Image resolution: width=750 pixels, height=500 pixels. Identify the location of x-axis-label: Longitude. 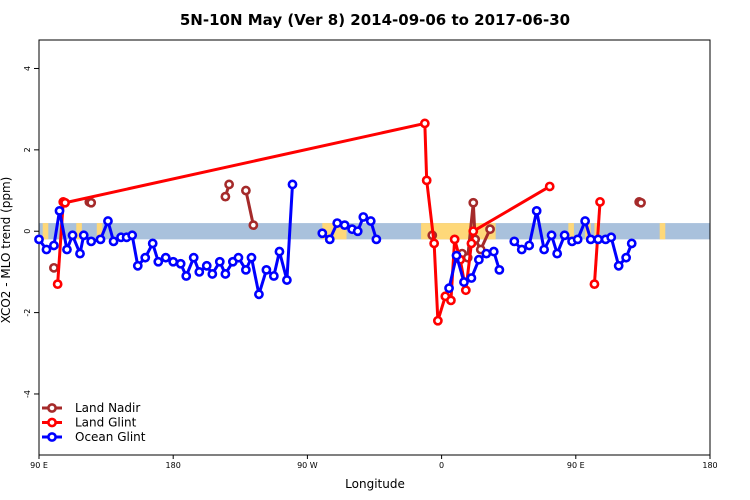
(375, 484).